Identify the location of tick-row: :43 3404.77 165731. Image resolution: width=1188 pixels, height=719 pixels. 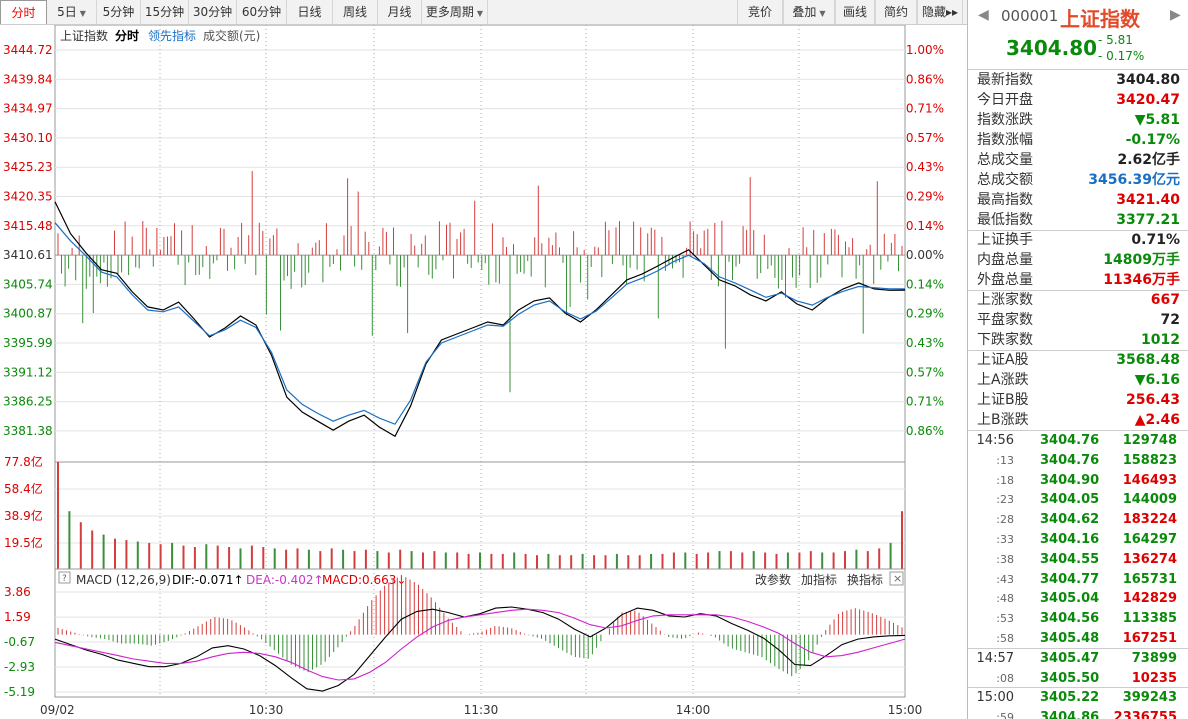
(1078, 580).